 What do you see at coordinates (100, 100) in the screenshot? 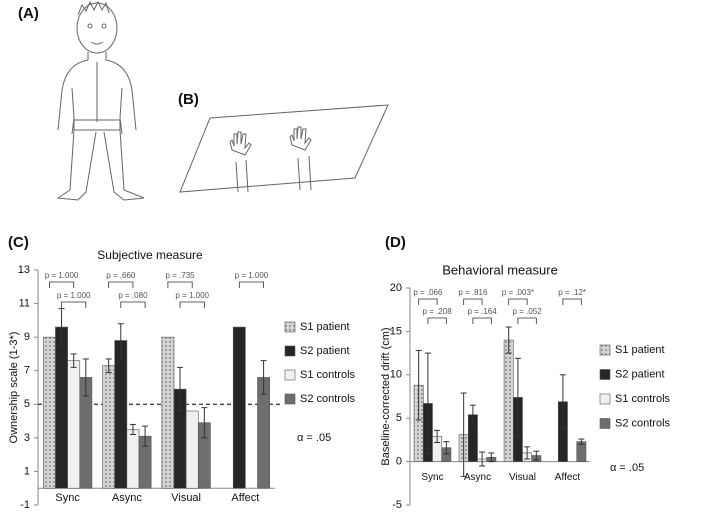
I see `person-drawing` at bounding box center [100, 100].